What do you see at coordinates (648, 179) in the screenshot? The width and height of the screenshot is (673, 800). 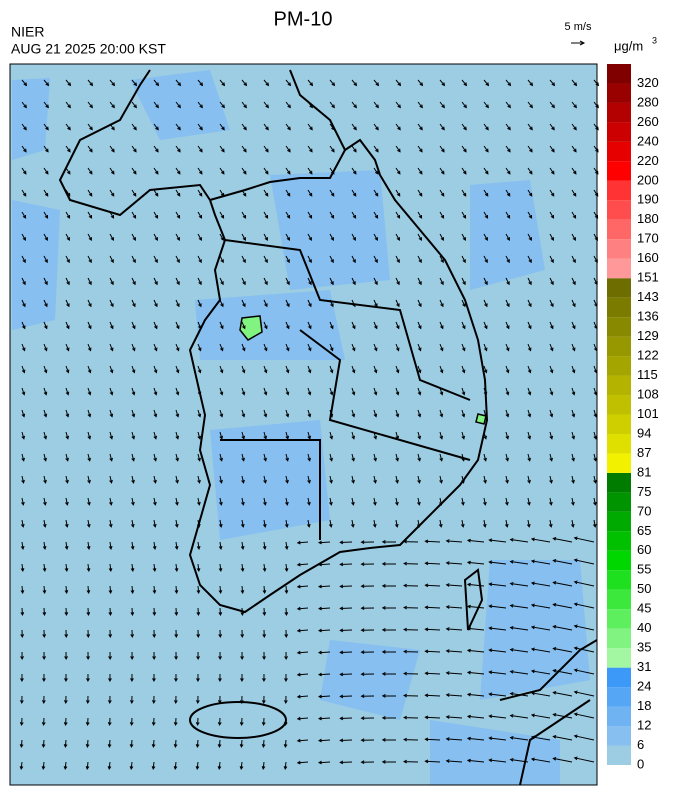 I see `colorbar-label: 200` at bounding box center [648, 179].